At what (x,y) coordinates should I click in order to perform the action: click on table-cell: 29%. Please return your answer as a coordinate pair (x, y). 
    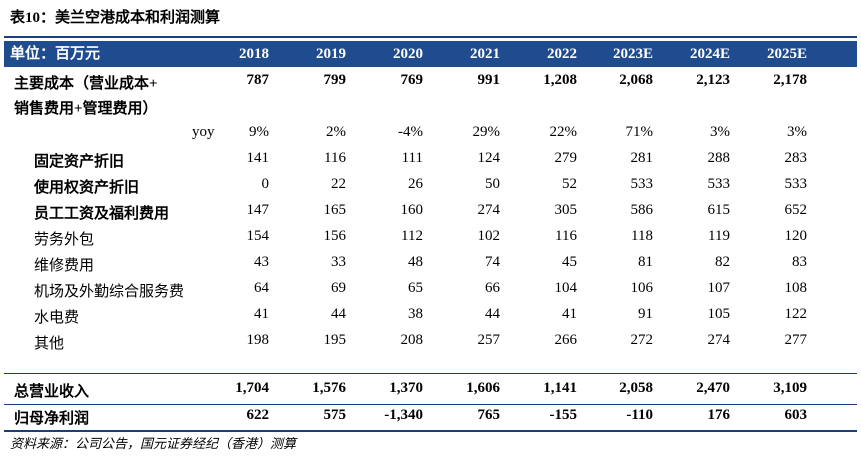
    Looking at the image, I should click on (486, 132).